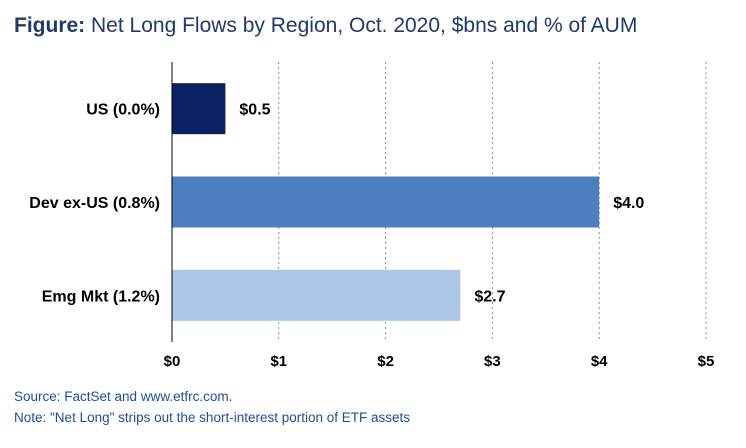  I want to click on data-label: $2.7, so click(489, 296).